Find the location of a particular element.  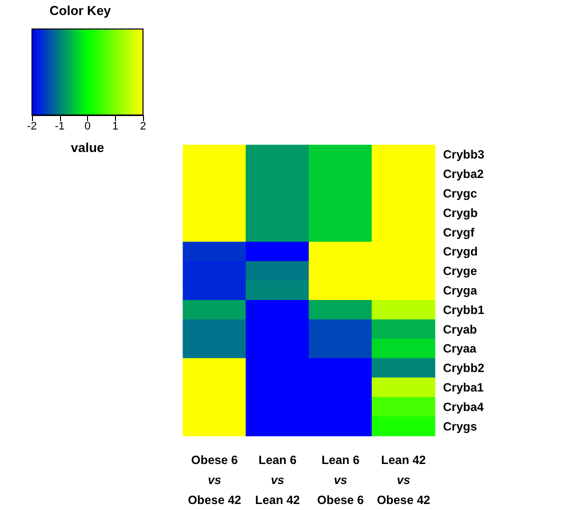

y-tick-label: Cryba4 is located at coordinates (463, 407).